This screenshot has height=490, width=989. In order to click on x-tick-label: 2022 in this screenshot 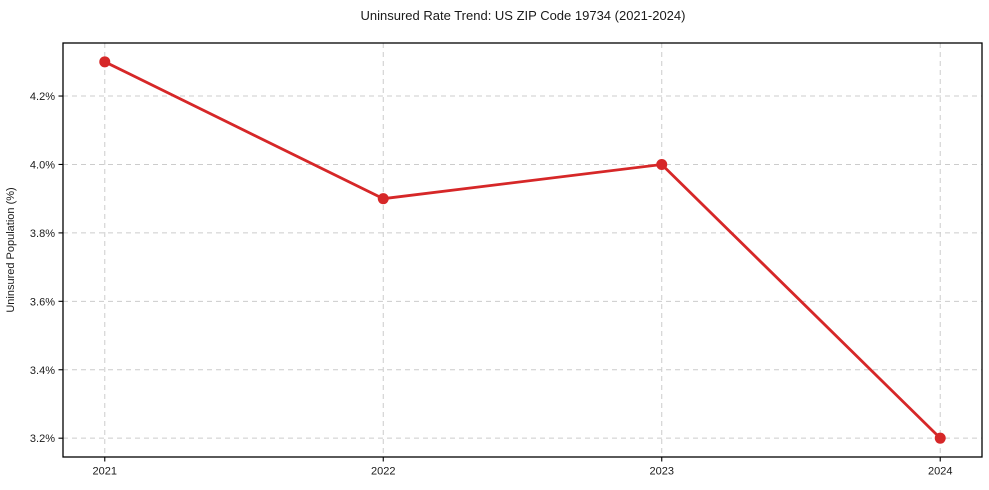, I will do `click(383, 472)`.